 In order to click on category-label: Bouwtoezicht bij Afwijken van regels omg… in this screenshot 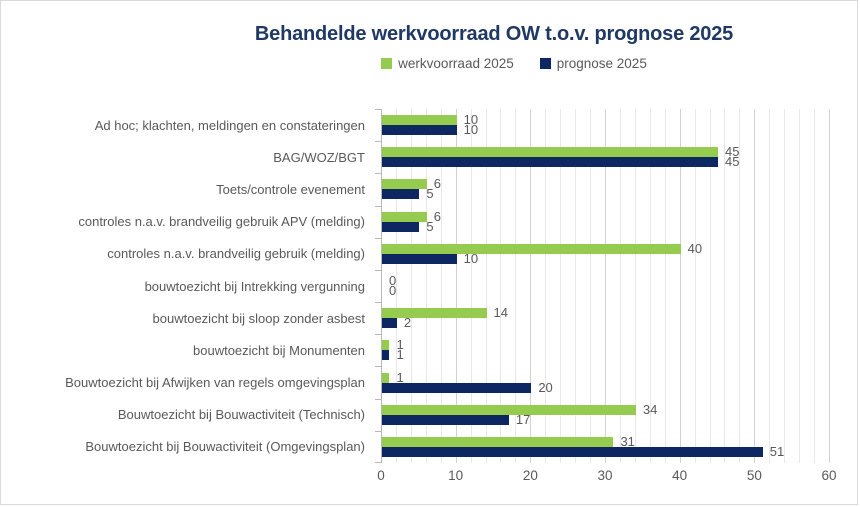, I will do `click(215, 383)`.